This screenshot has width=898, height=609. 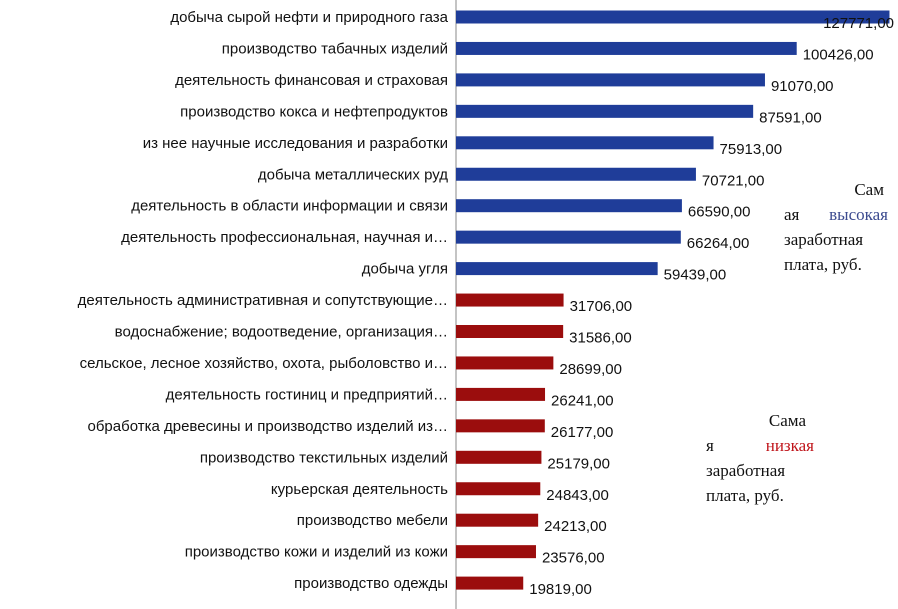 What do you see at coordinates (359, 489) in the screenshot?
I see `category-label: курьерская деятельность` at bounding box center [359, 489].